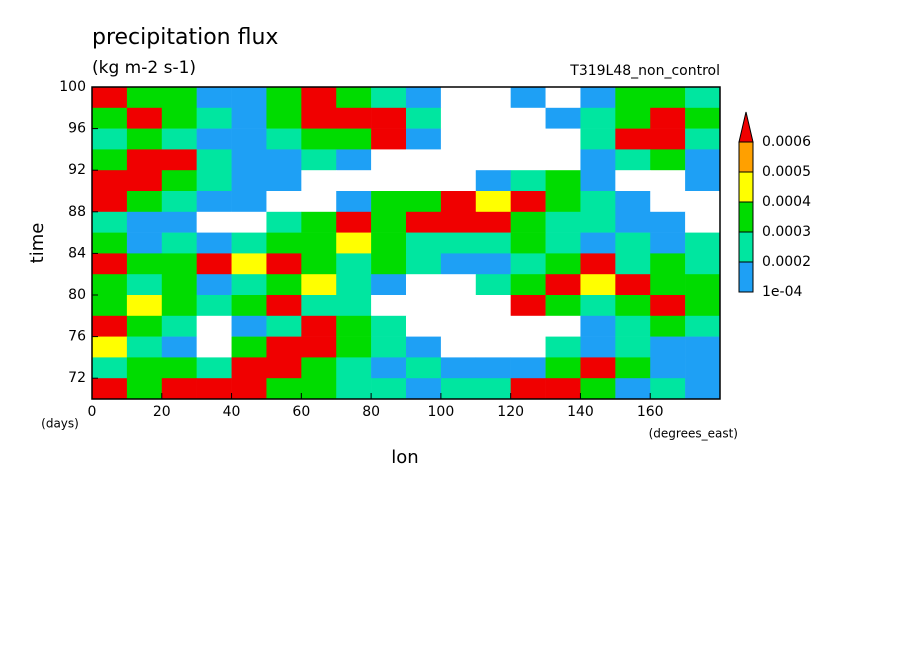 Image resolution: width=904 pixels, height=654 pixels. What do you see at coordinates (162, 412) in the screenshot?
I see `x-tick-label: 20` at bounding box center [162, 412].